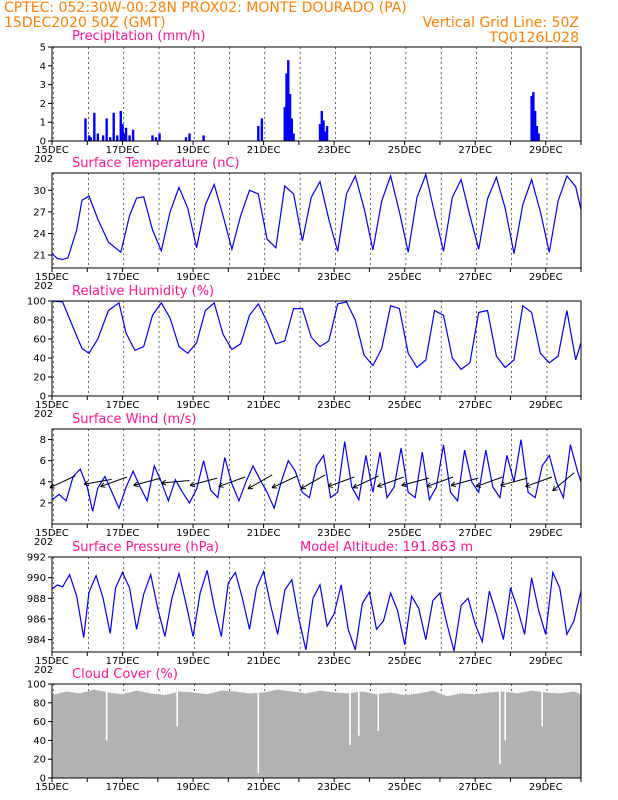 This screenshot has height=800, width=618. Describe the element at coordinates (39, 722) in the screenshot. I see `y-tick-label: 60` at that location.